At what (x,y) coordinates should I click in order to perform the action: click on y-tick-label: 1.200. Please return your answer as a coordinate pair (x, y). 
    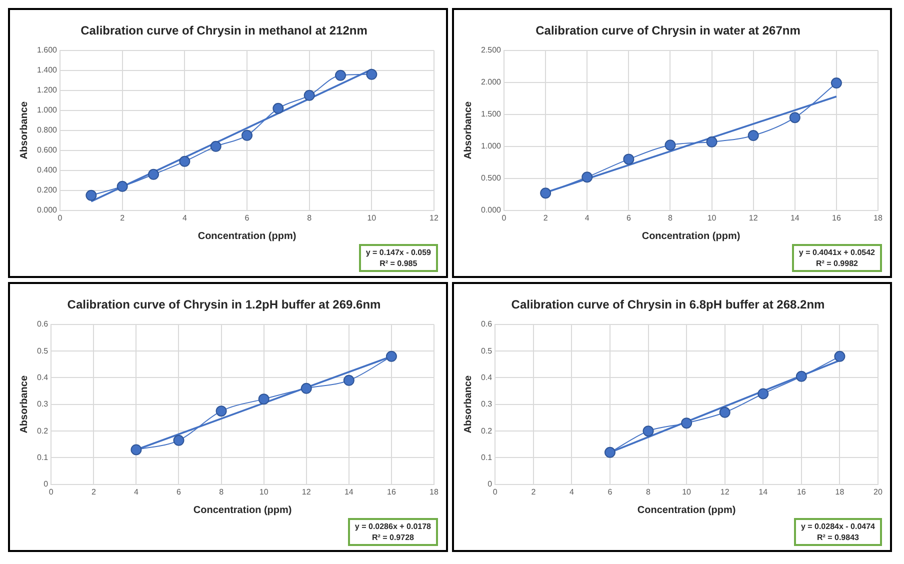
    Looking at the image, I should click on (47, 90).